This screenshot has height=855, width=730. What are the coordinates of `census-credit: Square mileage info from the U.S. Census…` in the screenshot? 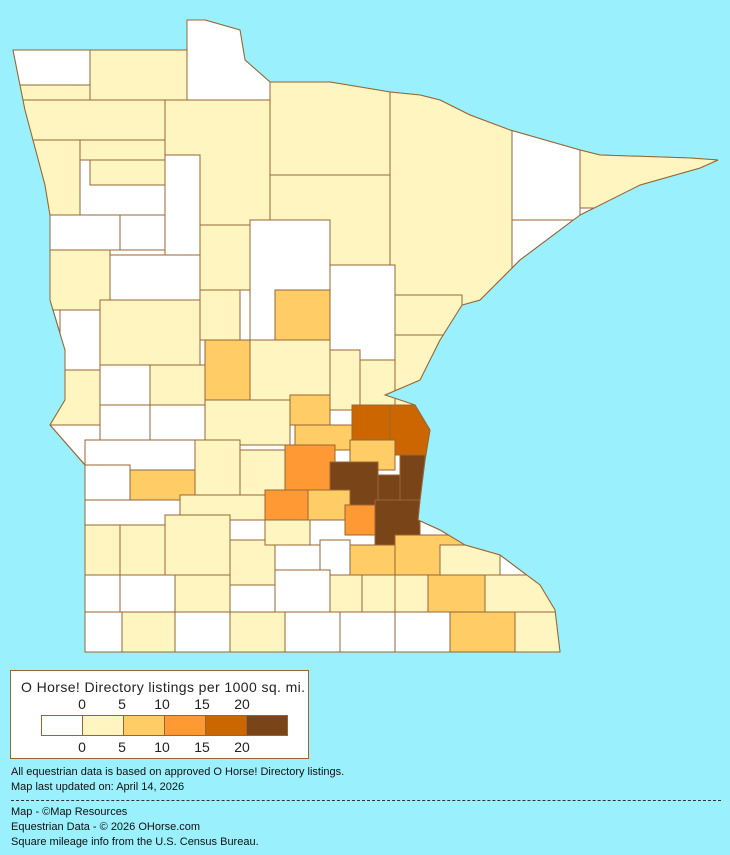 It's located at (135, 842).